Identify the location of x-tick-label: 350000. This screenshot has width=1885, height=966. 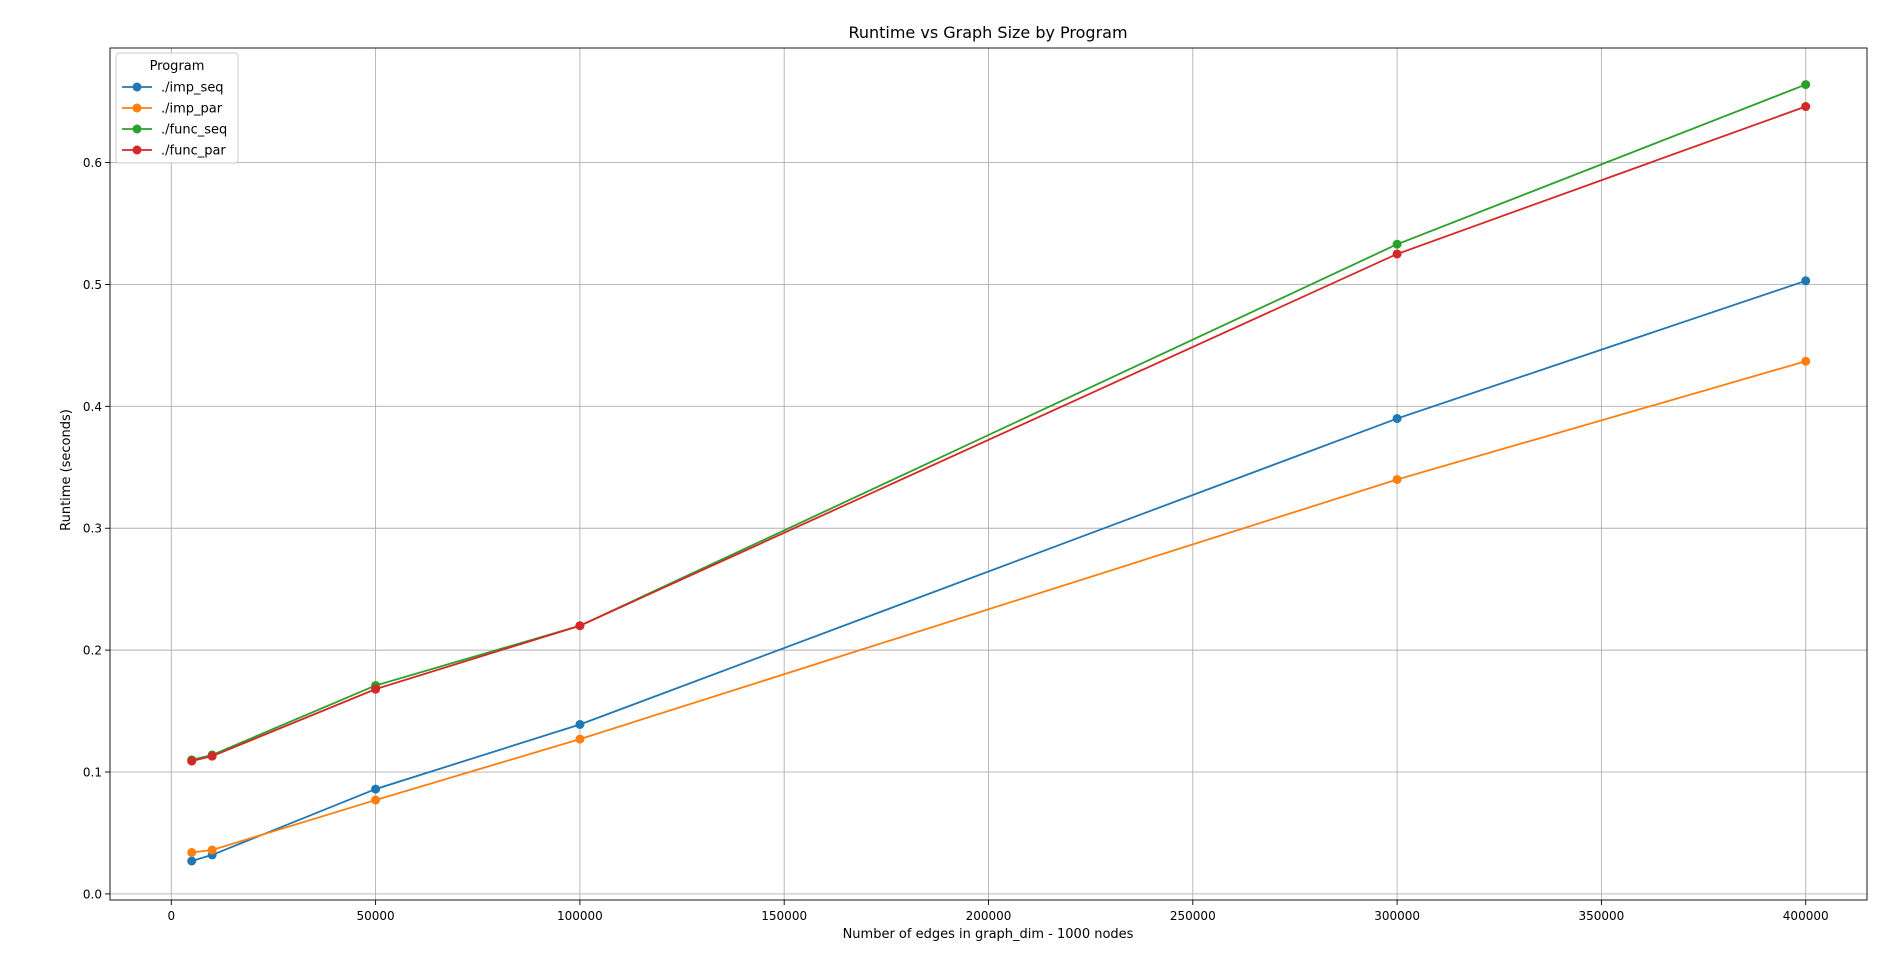
(1602, 916).